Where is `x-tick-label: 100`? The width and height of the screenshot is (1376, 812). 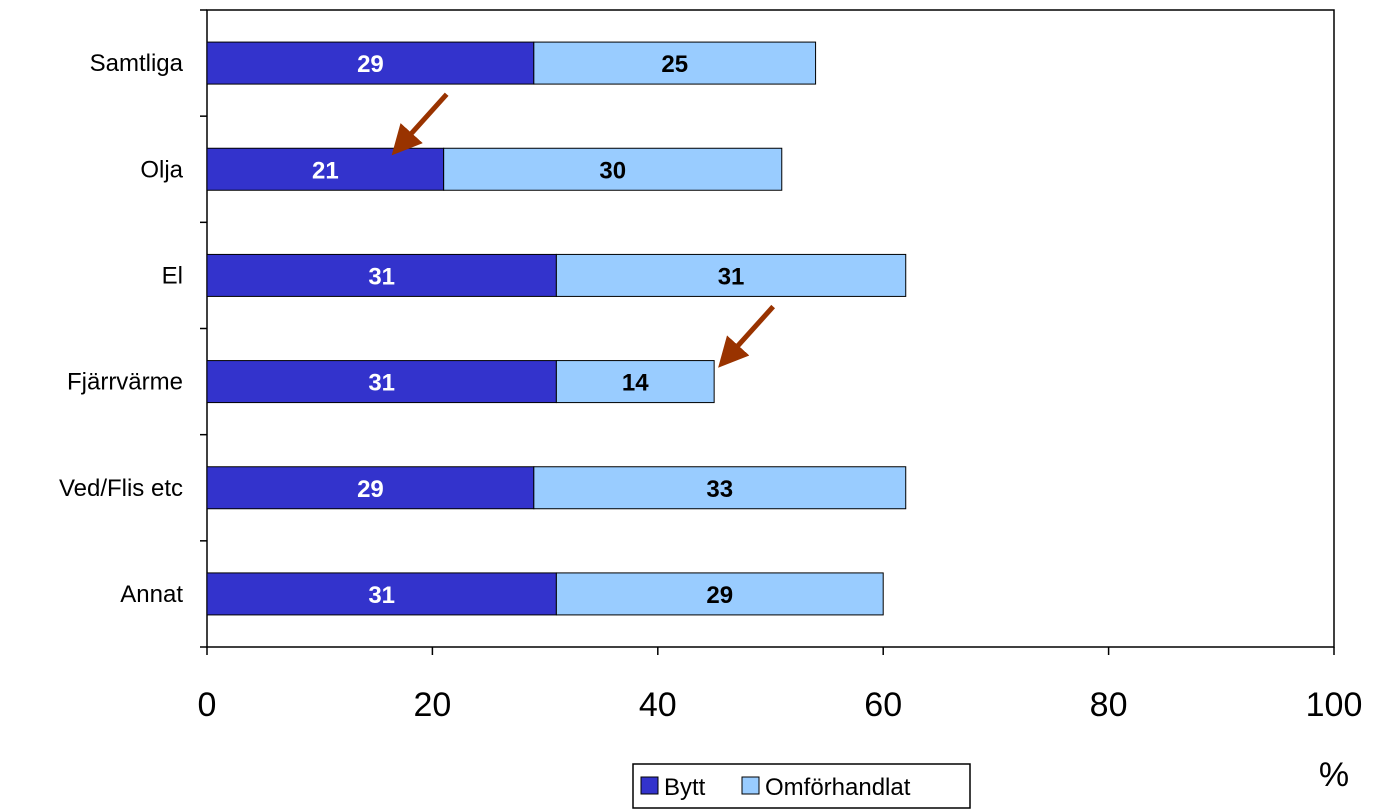 x-tick-label: 100 is located at coordinates (1334, 705).